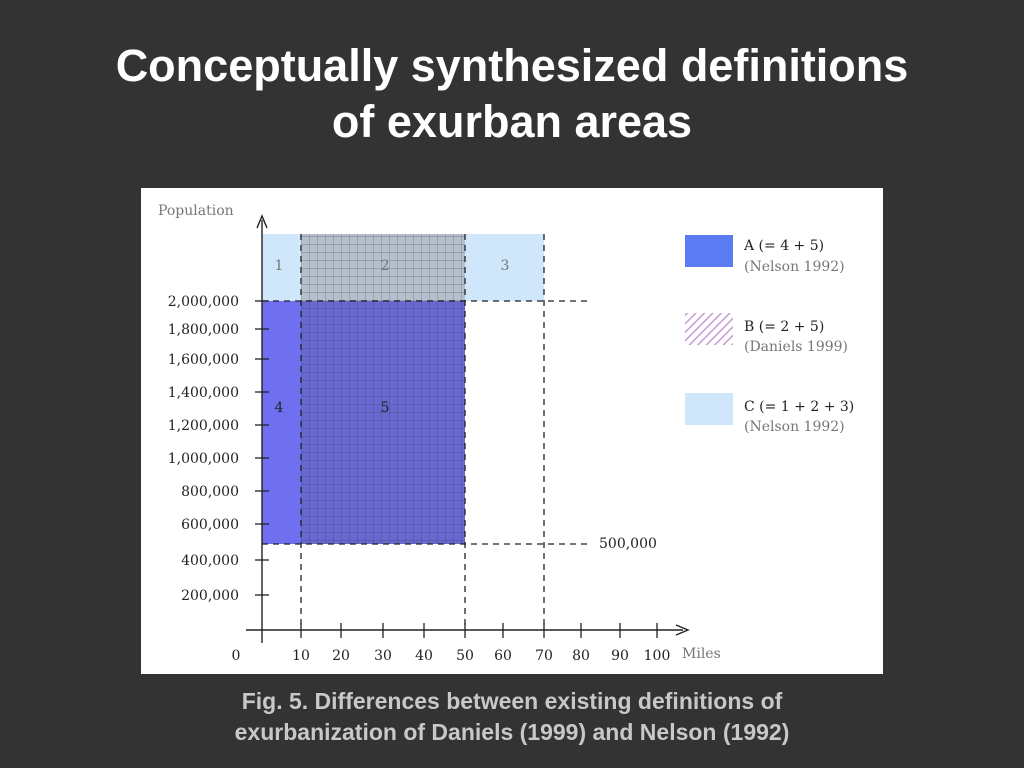 This screenshot has height=768, width=1024. I want to click on region-5-grid, so click(383, 422).